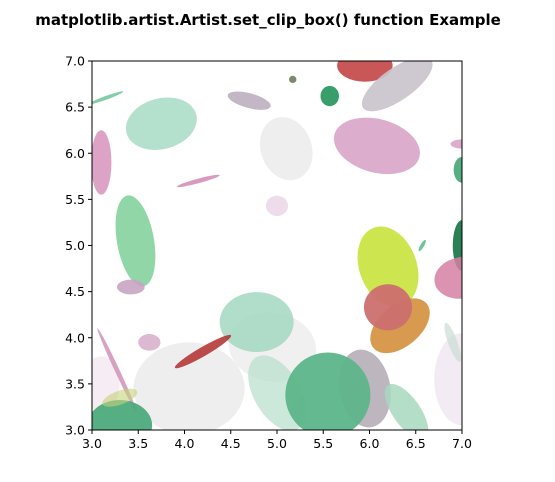 The image size is (555, 482). What do you see at coordinates (323, 443) in the screenshot?
I see `x-tick-label: 5.5` at bounding box center [323, 443].